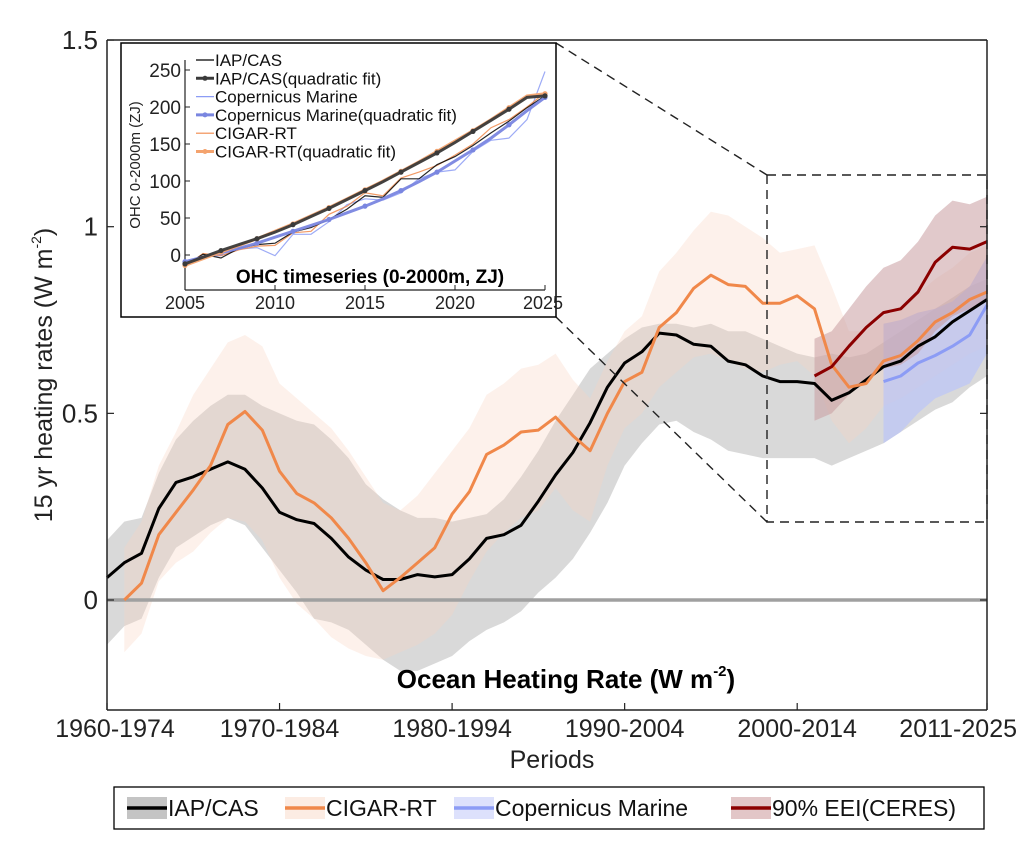 The width and height of the screenshot is (1036, 846). What do you see at coordinates (115, 729) in the screenshot?
I see `x-tick-label: 1960-1974` at bounding box center [115, 729].